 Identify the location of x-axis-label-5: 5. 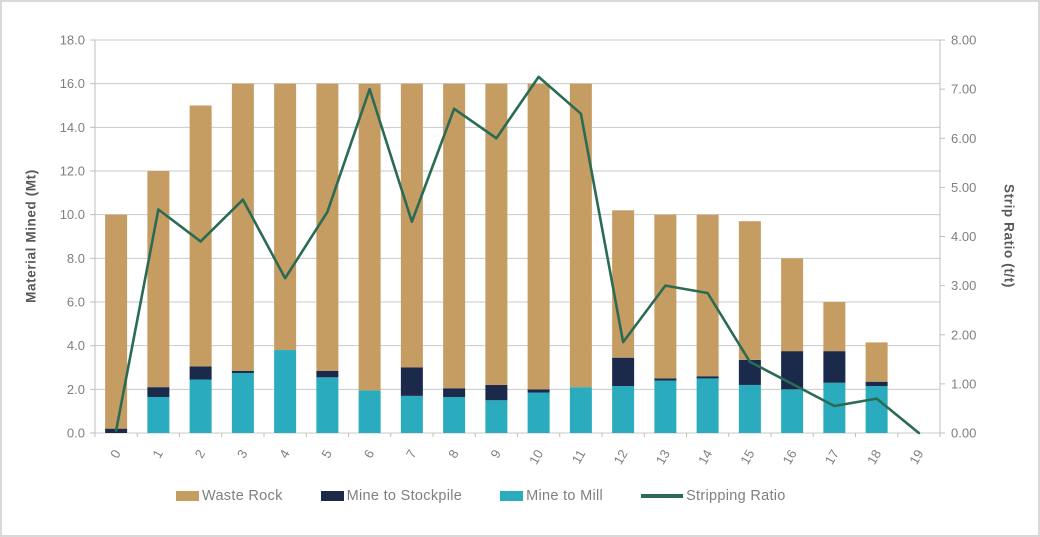
(326, 454).